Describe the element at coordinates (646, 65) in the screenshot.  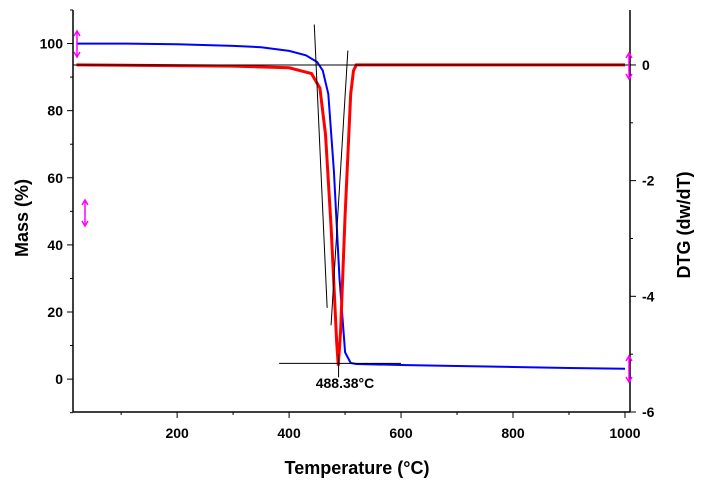
I see `y2-tick-label: 0` at that location.